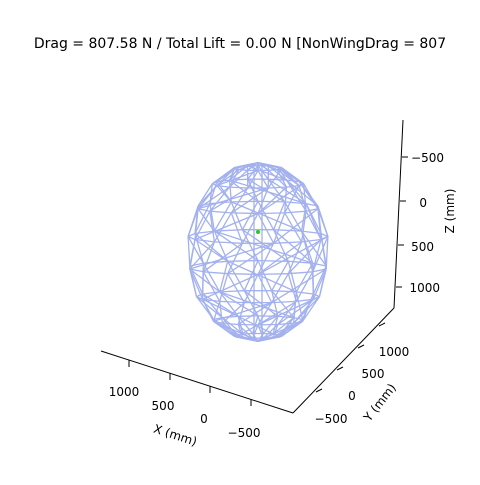  What do you see at coordinates (197, 382) in the screenshot?
I see `x-axis-line` at bounding box center [197, 382].